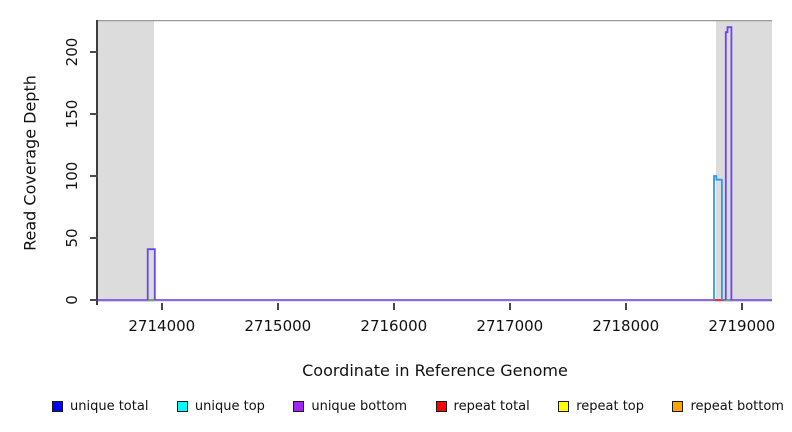  What do you see at coordinates (72, 114) in the screenshot?
I see `y-tick-label: 150` at bounding box center [72, 114].